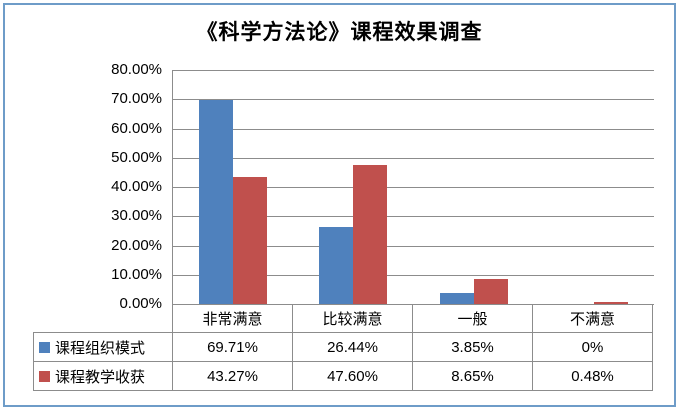  What do you see at coordinates (136, 98) in the screenshot?
I see `y-axis-tick-label: 70.00%` at bounding box center [136, 98].